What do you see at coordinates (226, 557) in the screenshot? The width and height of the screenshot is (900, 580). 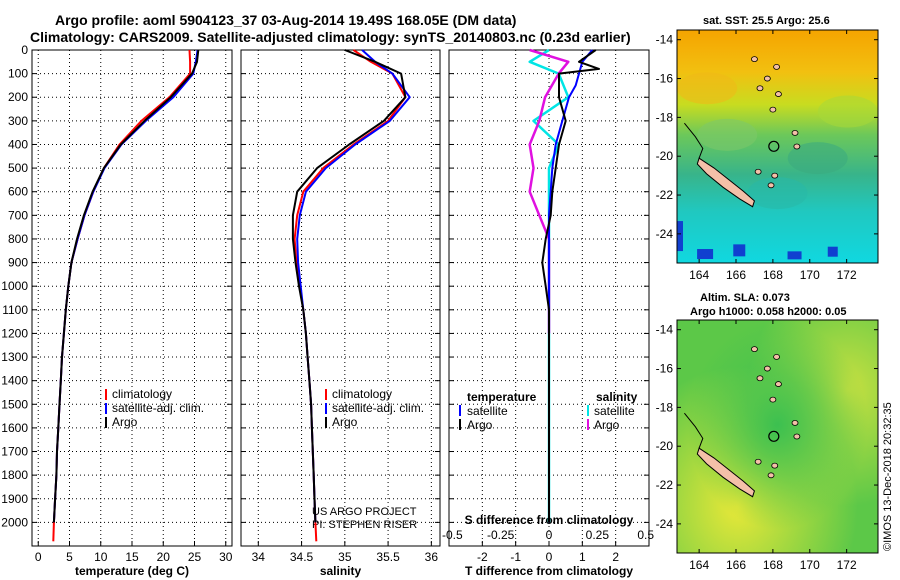 I see `x-tick-label: 30` at bounding box center [226, 557].